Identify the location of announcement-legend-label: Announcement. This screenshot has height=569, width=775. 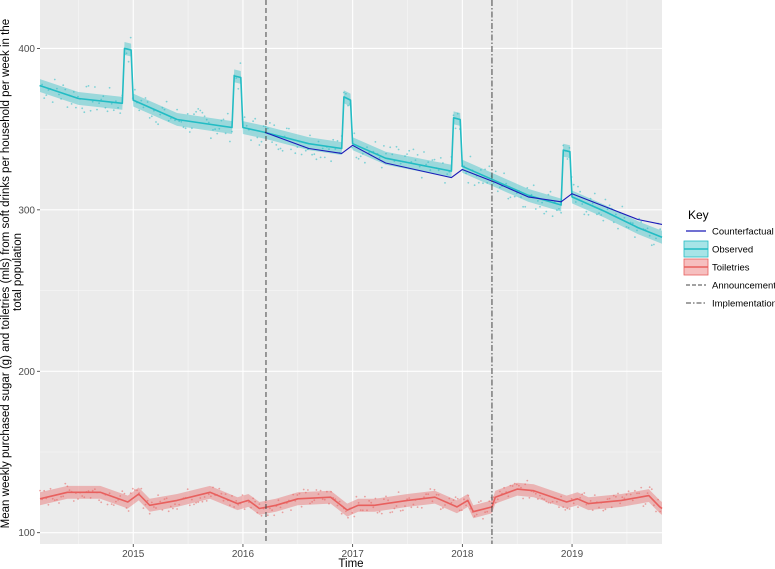
(743, 286).